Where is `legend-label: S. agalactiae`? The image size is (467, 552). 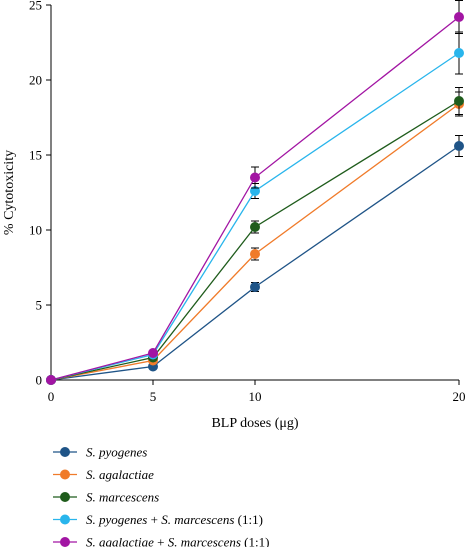 legend-label: S. agalactiae is located at coordinates (120, 474).